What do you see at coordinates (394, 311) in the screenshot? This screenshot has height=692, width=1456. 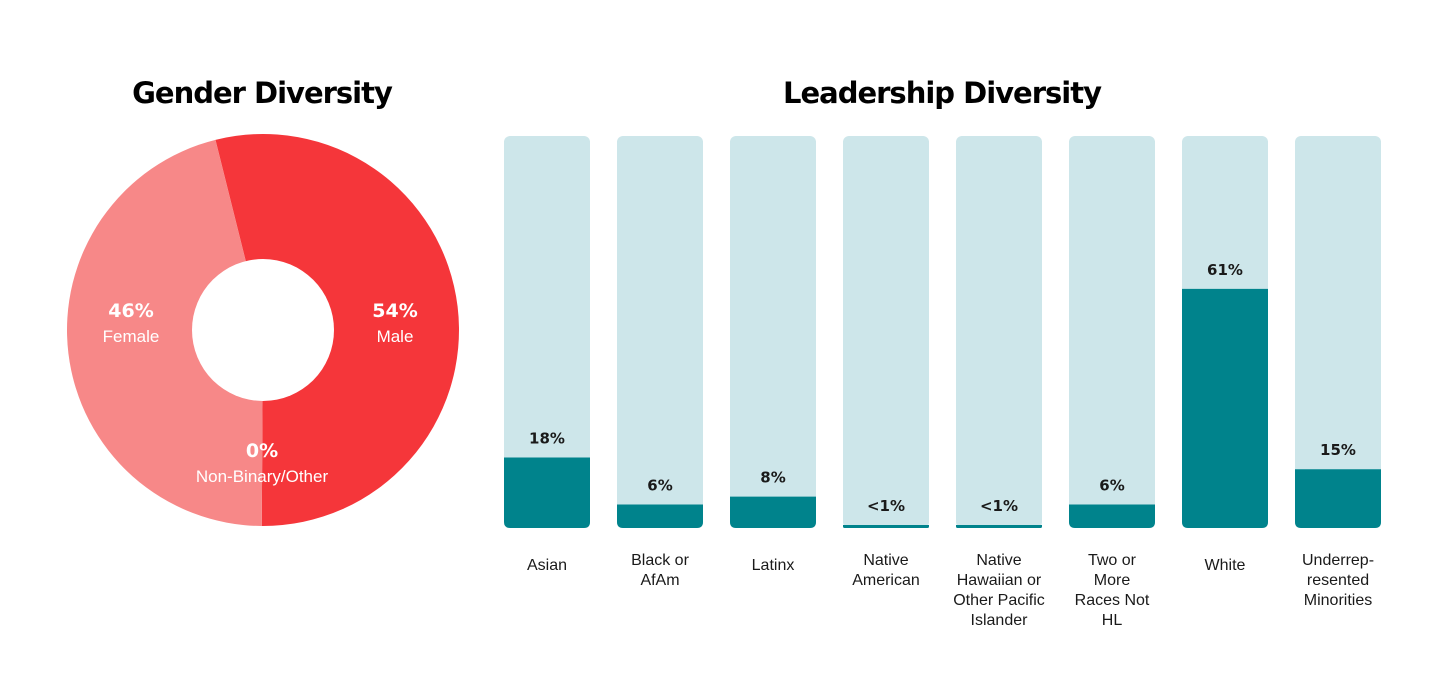 I see `donut-value-male: 54%` at bounding box center [394, 311].